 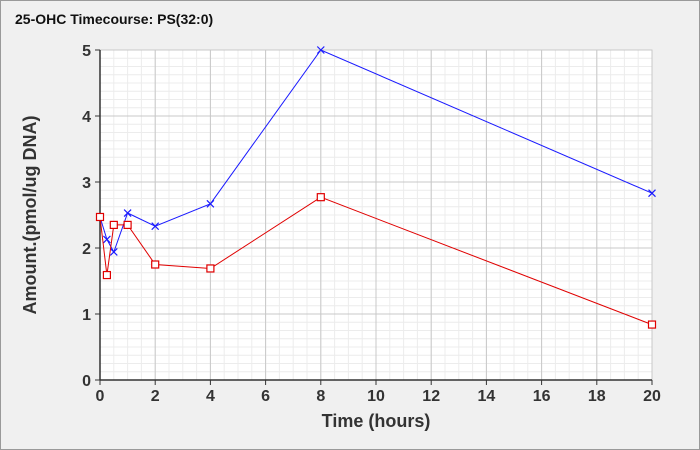 What do you see at coordinates (376, 421) in the screenshot?
I see `x-axis-label: Time (hours)` at bounding box center [376, 421].